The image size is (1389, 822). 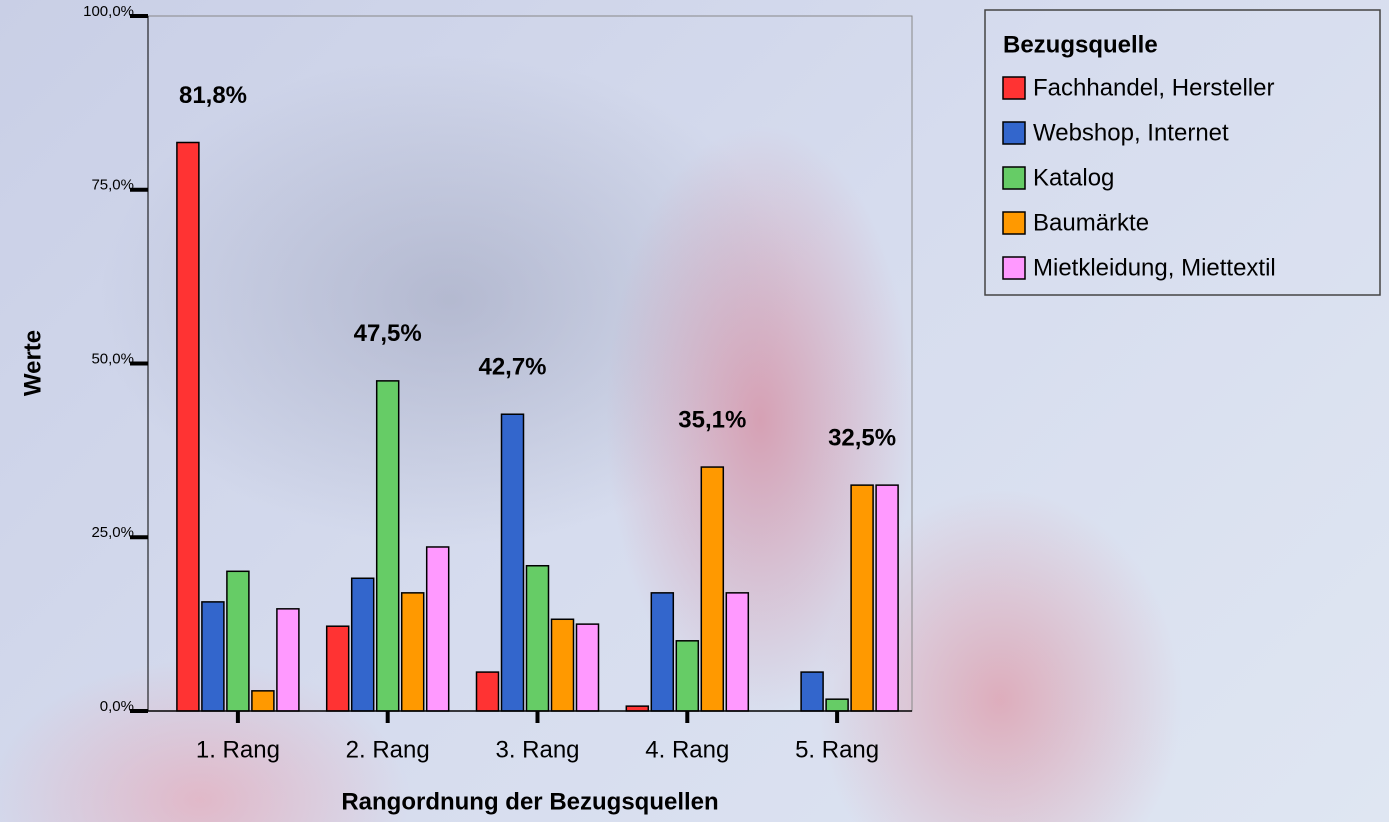 What do you see at coordinates (537, 749) in the screenshot?
I see `x-tick-label: 3. Rang` at bounding box center [537, 749].